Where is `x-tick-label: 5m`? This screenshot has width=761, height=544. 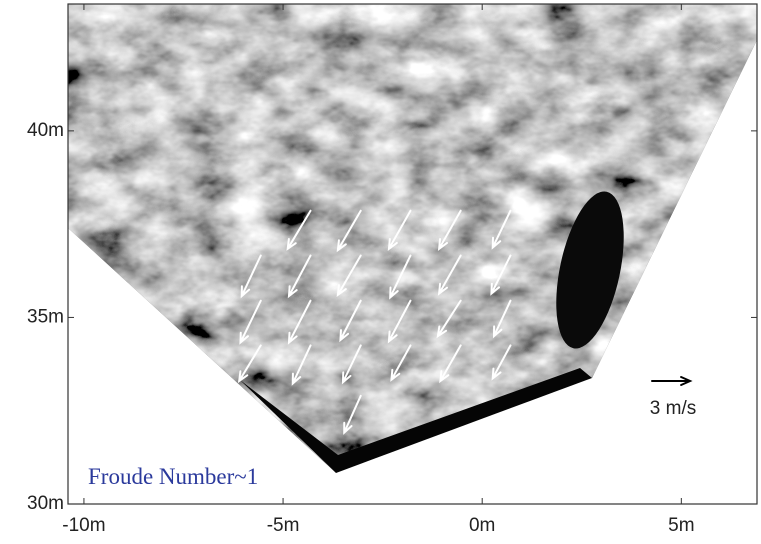
x-tick-label: 5m is located at coordinates (681, 525).